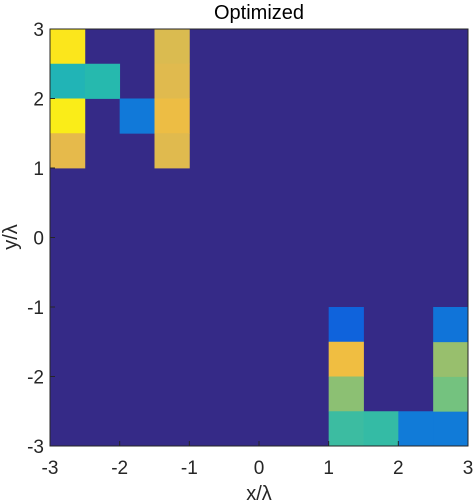 This screenshot has height=504, width=474. What do you see at coordinates (328, 468) in the screenshot?
I see `x-tick-label: 1` at bounding box center [328, 468].